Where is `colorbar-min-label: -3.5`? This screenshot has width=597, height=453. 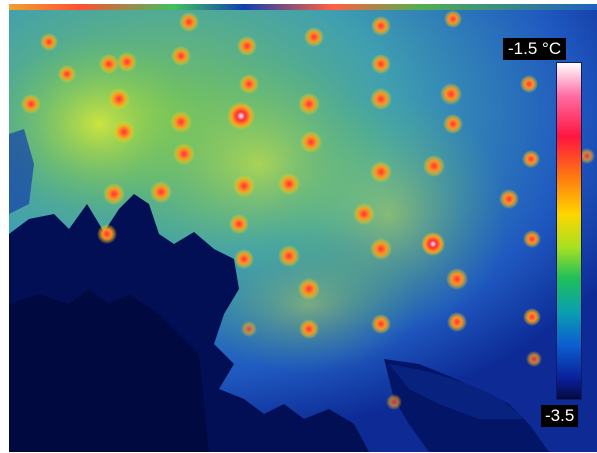
colorbar-min-label: -3.5 is located at coordinates (560, 416).